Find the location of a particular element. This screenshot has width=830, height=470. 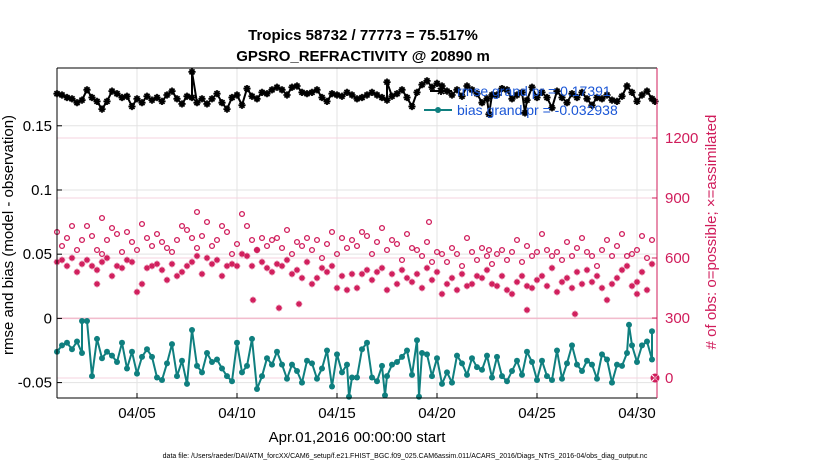

x-tick-label: 04/30 is located at coordinates (637, 413).